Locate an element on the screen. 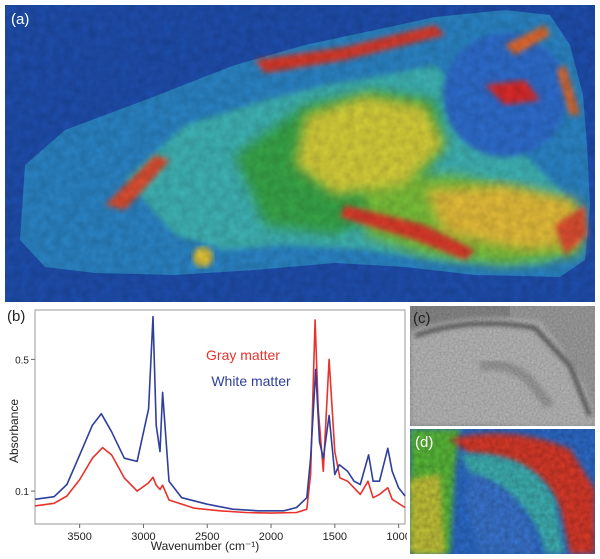  panel-d-label: (d) is located at coordinates (424, 442).